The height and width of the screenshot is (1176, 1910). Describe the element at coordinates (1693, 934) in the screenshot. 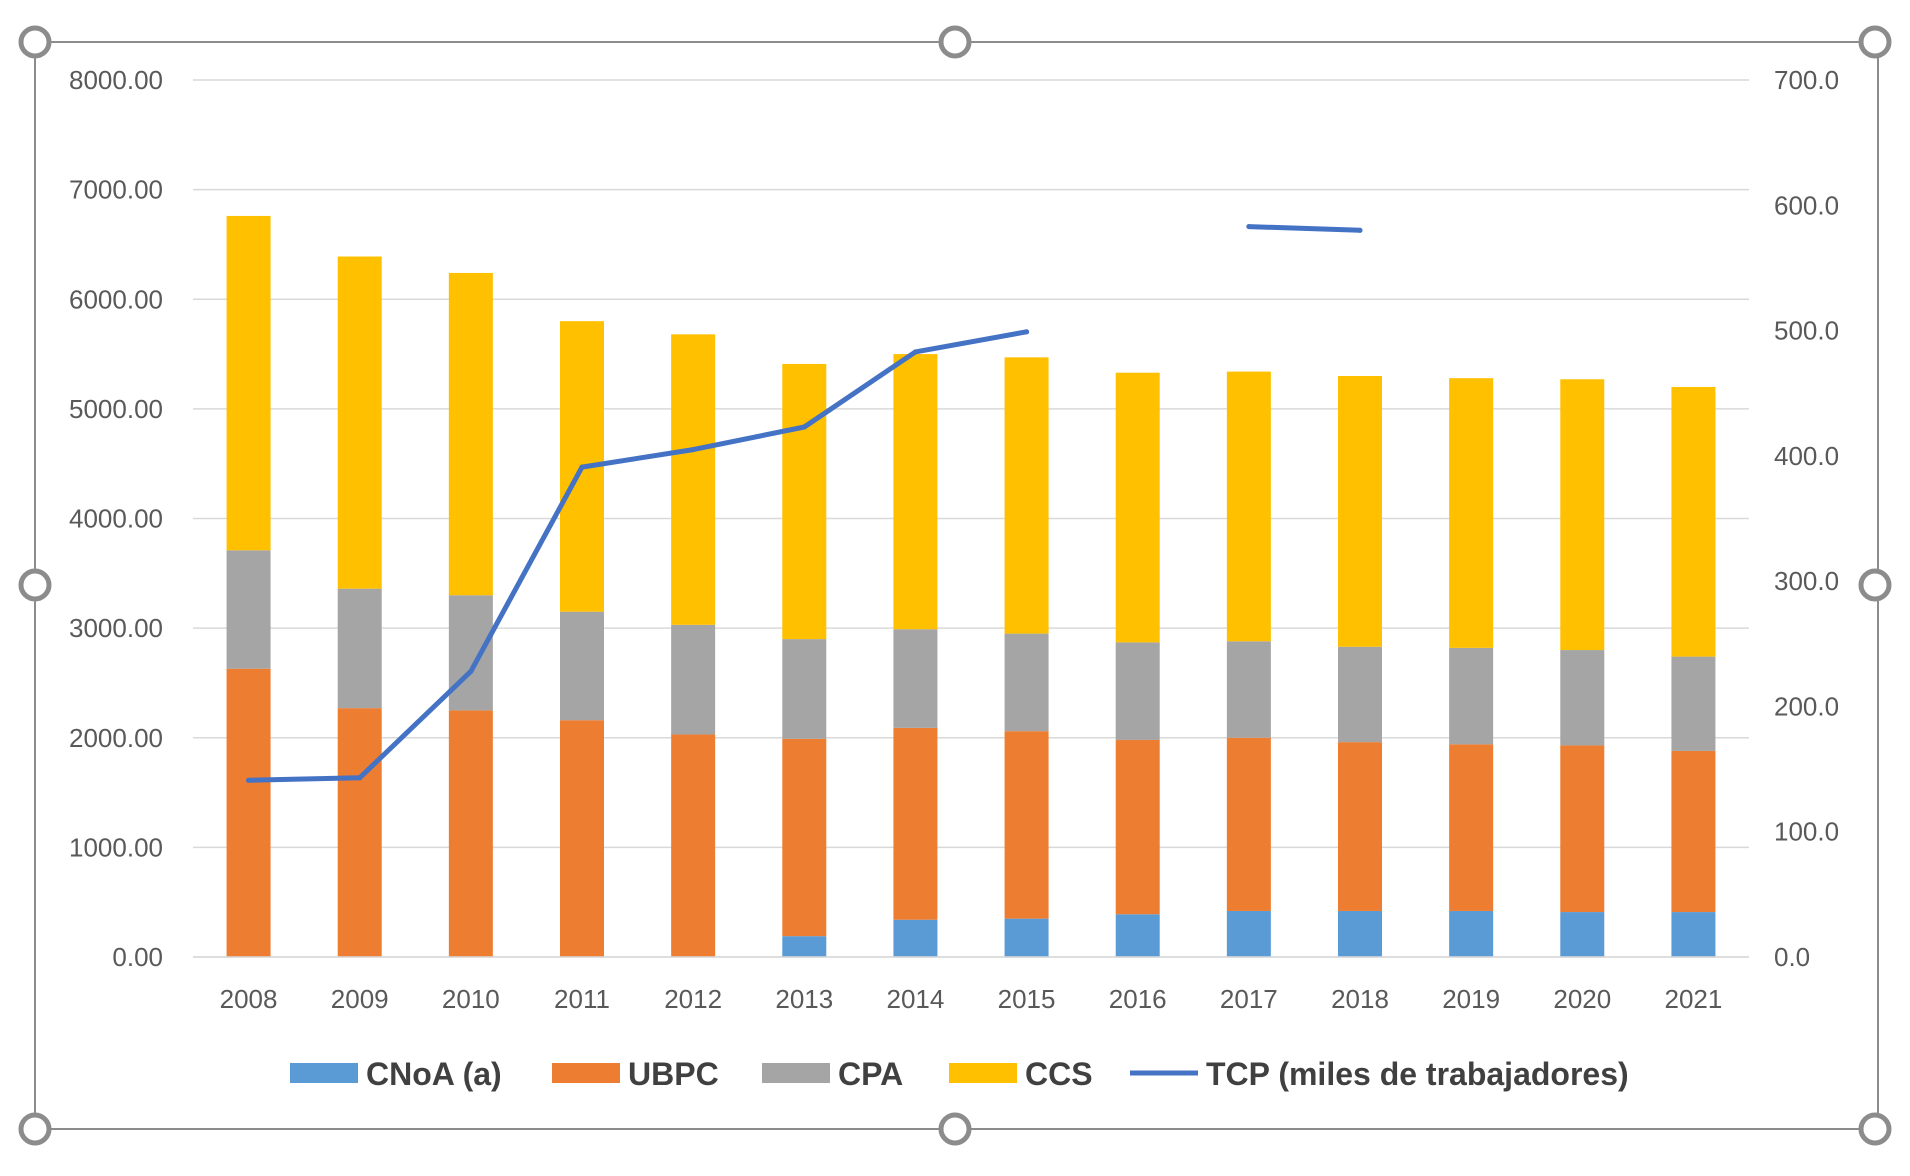

I see `bar-cnoa-a-2021` at that location.